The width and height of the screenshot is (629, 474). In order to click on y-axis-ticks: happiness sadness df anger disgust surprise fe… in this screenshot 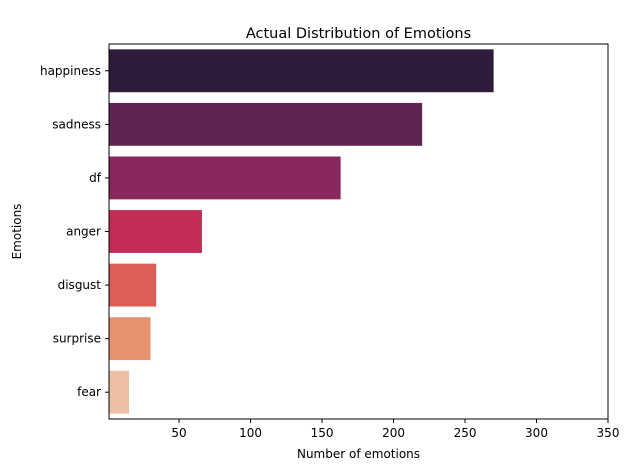, I will do `click(74, 231)`.